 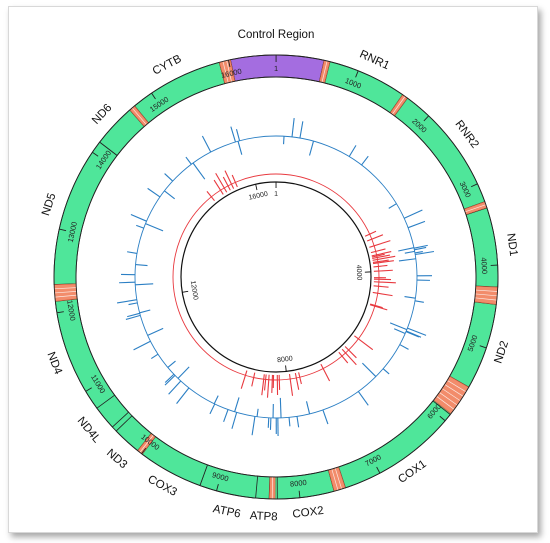 I want to click on gene-segment-atp6, so click(x=229, y=481).